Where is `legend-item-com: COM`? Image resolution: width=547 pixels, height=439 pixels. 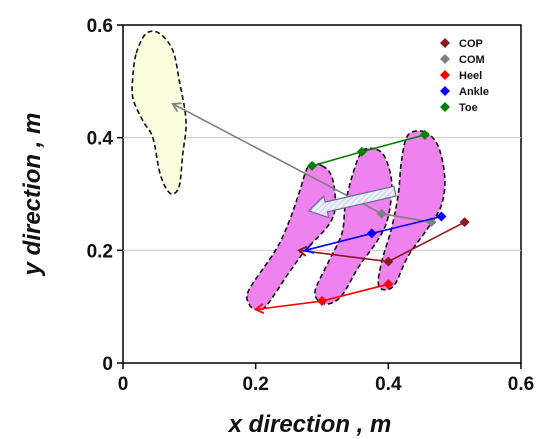
legend-item-com: COM is located at coordinates (462, 60).